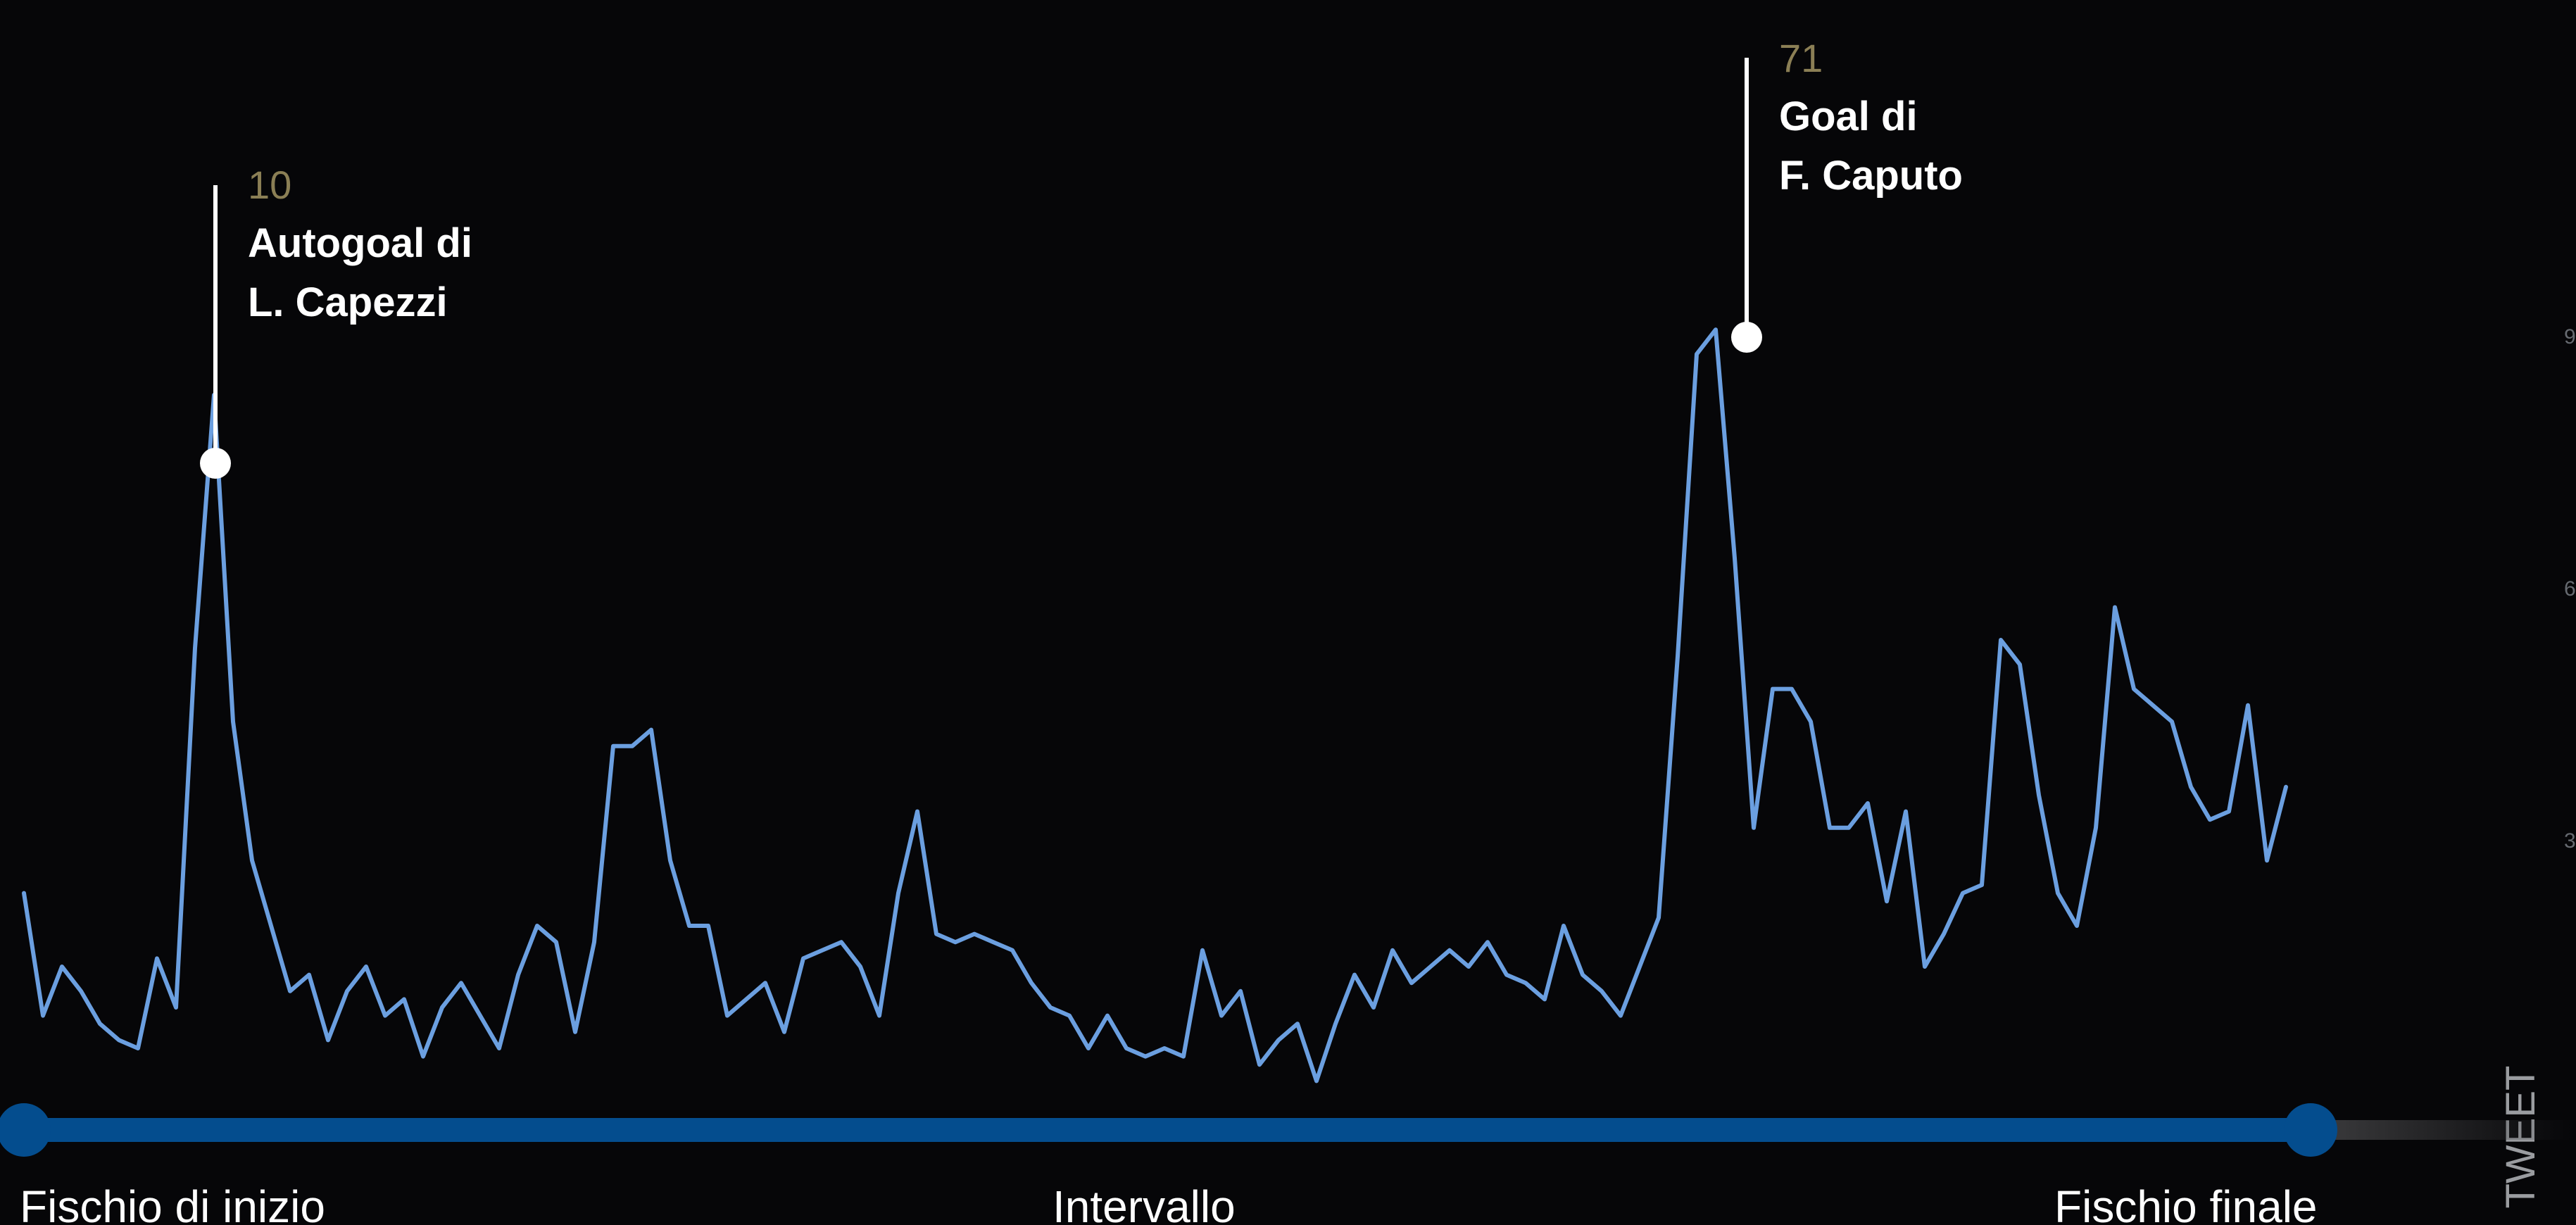  I want to click on annotation-event-line: Goal di, so click(1848, 116).